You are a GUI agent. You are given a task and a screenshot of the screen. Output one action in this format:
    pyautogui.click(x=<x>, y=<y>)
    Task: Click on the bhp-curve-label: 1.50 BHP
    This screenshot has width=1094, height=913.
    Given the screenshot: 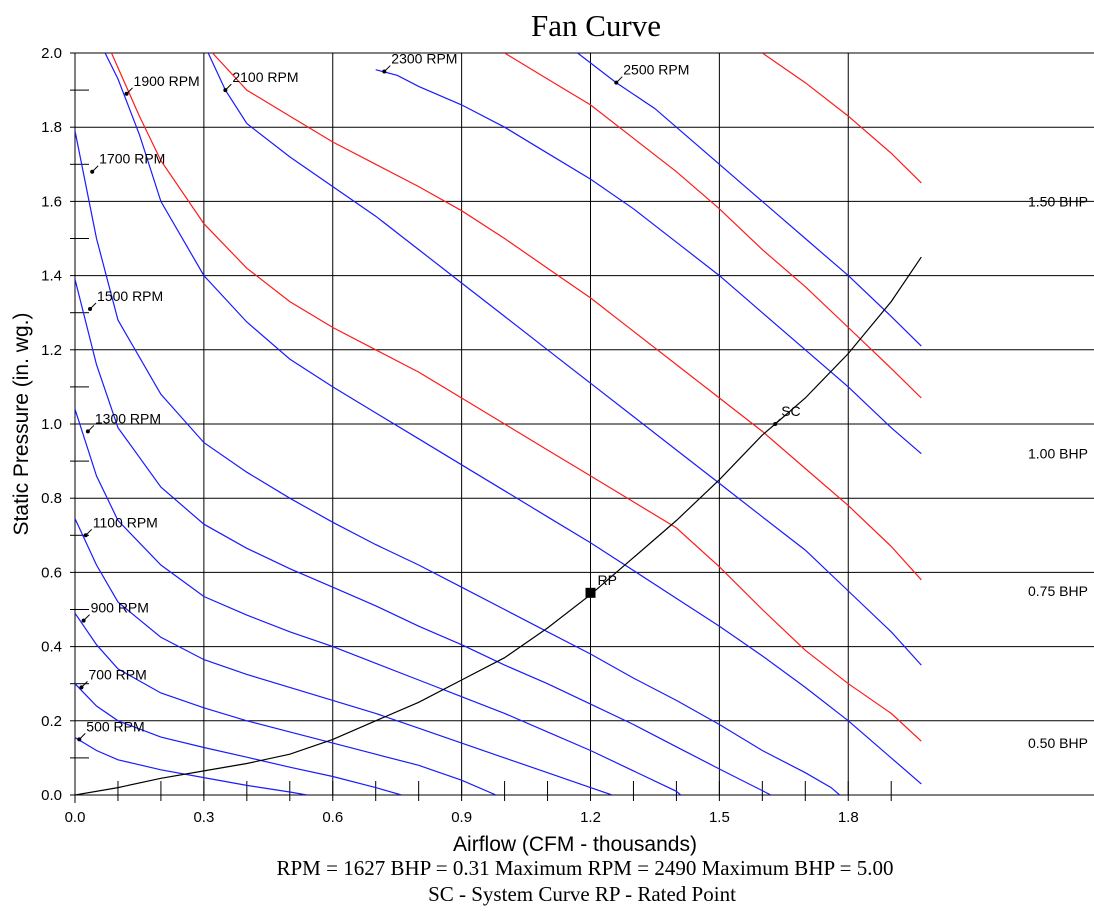 What is the action you would take?
    pyautogui.click(x=1058, y=201)
    